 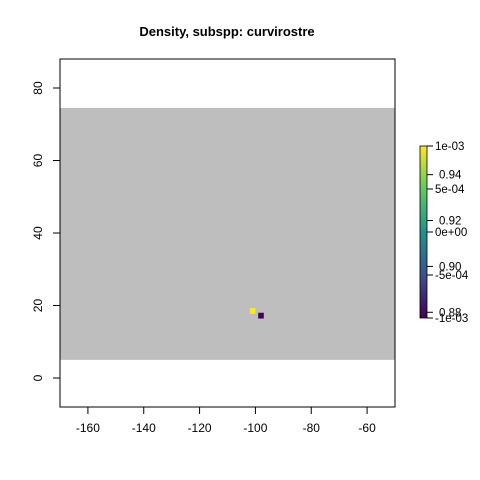 What do you see at coordinates (46, 231) in the screenshot?
I see `y-axis: 0 20 40 60 80` at bounding box center [46, 231].